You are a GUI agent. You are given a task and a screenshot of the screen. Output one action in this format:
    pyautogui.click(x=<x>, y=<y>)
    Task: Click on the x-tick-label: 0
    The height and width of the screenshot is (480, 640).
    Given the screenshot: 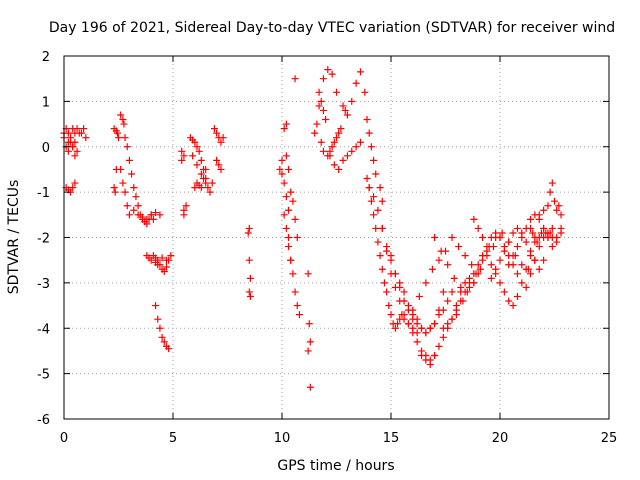 What is the action you would take?
    pyautogui.click(x=64, y=438)
    